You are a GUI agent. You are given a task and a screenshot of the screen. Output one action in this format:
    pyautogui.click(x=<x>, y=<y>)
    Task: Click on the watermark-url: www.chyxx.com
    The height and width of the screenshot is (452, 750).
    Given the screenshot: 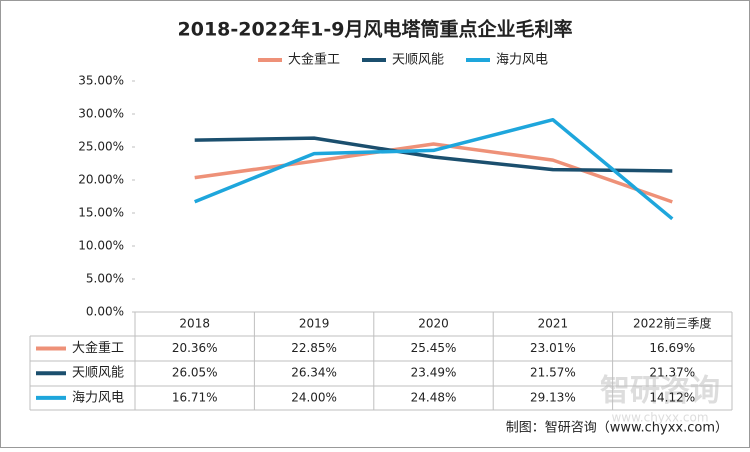 What is the action you would take?
    pyautogui.click(x=659, y=418)
    